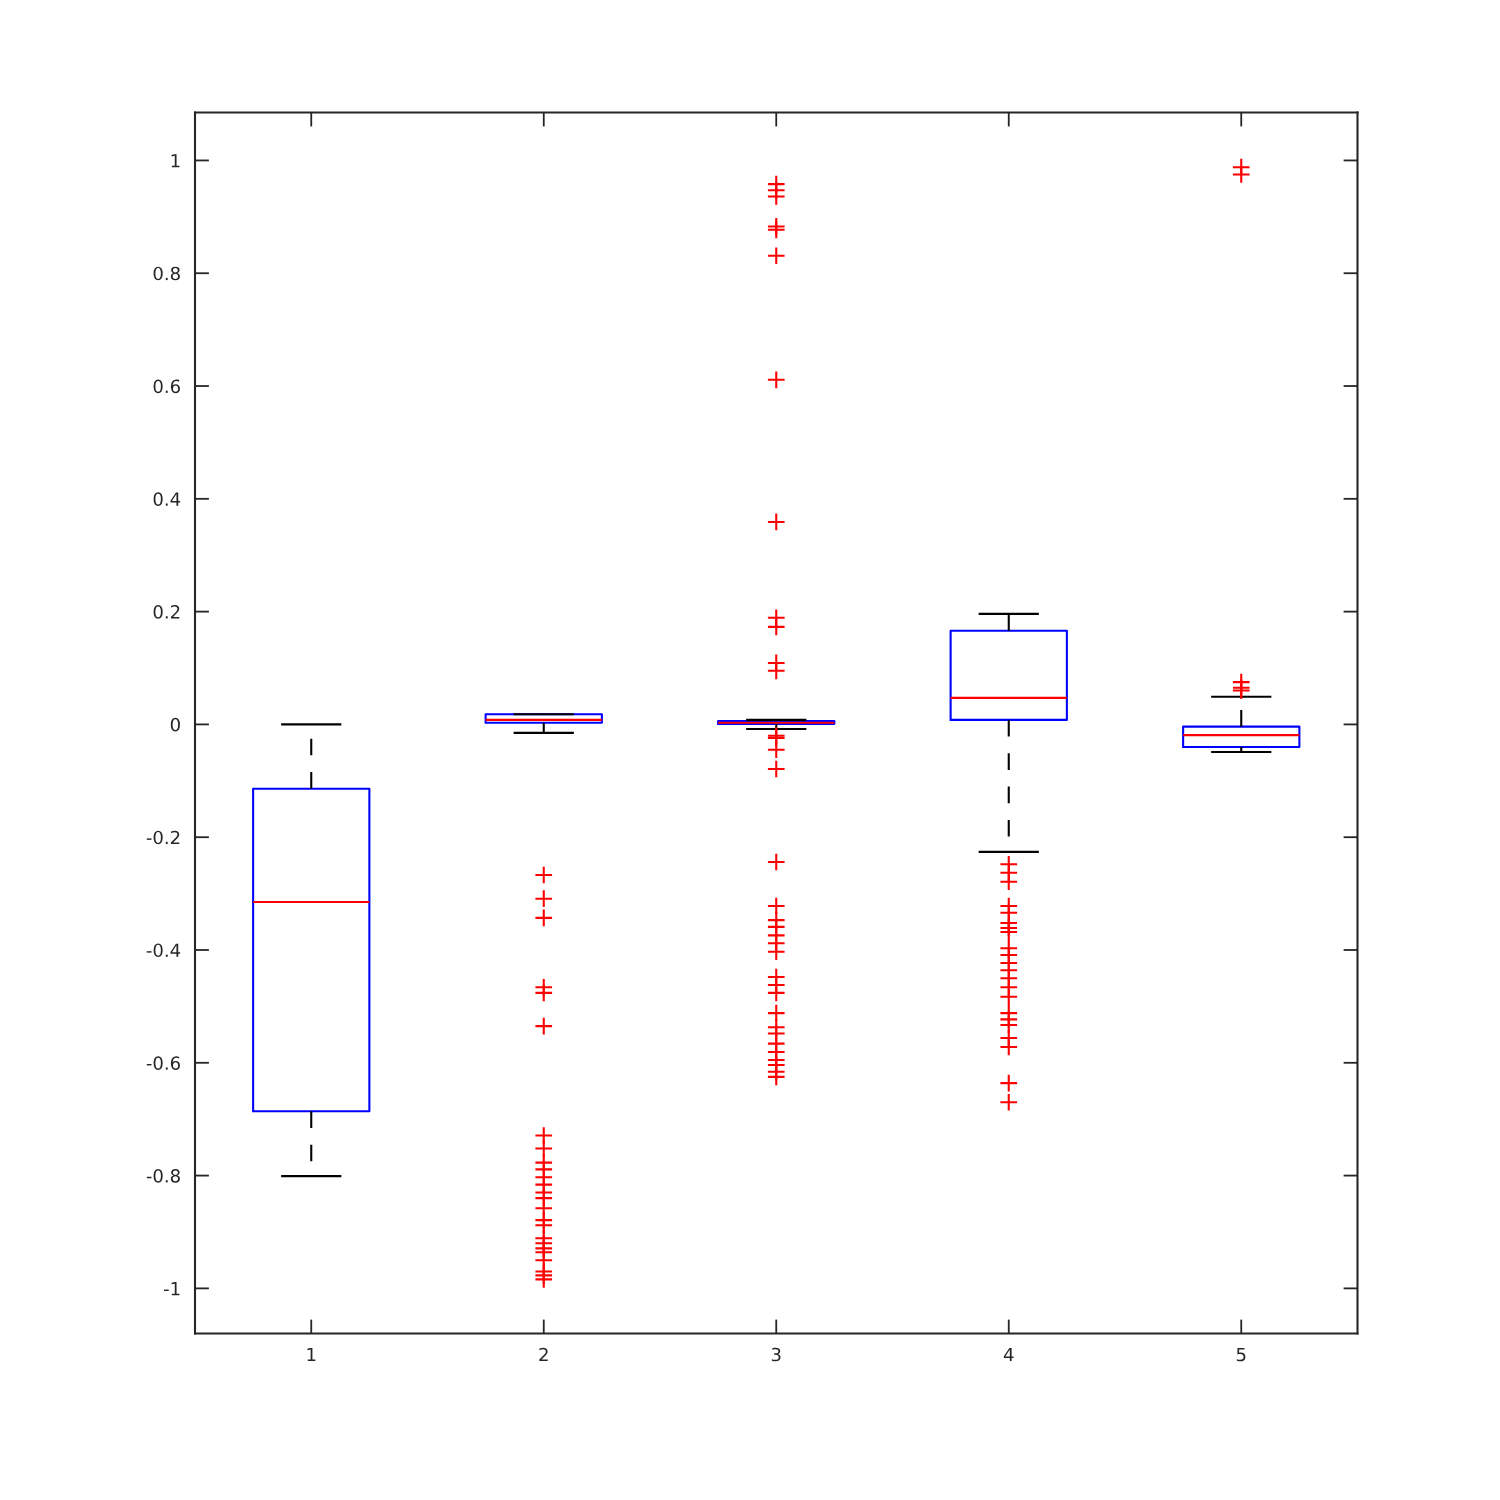  Describe the element at coordinates (1241, 1354) in the screenshot. I see `x-tick-label: 5` at that location.